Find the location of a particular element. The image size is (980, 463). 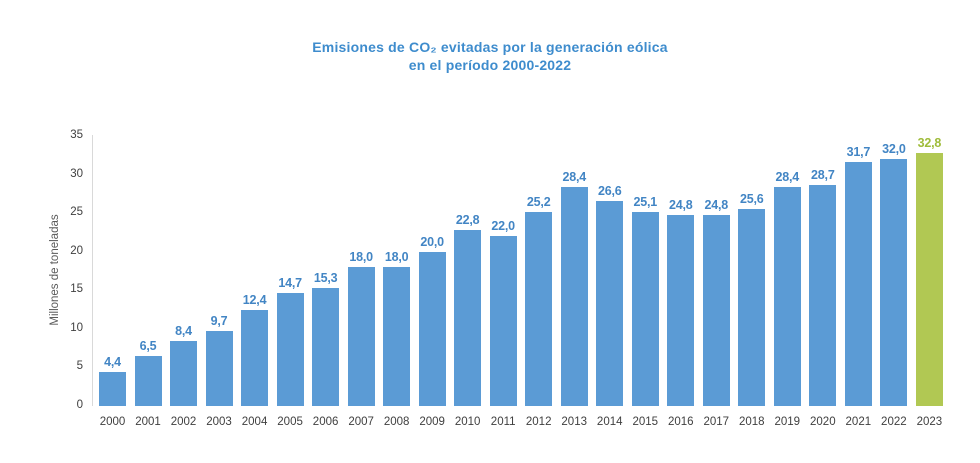

x-tick-label: 2022 is located at coordinates (894, 422).